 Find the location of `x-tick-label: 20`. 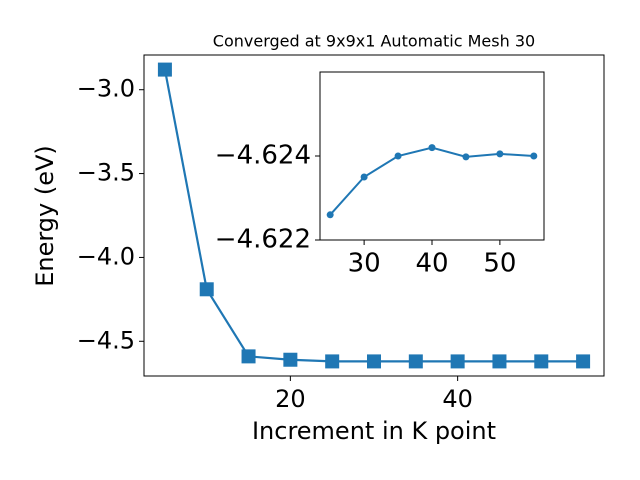

x-tick-label: 20 is located at coordinates (290, 399).